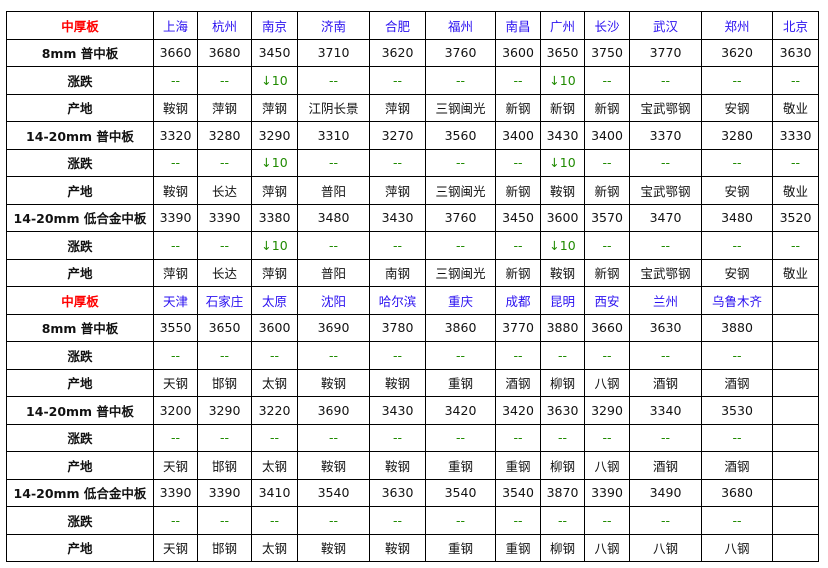 The height and width of the screenshot is (568, 828). Describe the element at coordinates (333, 300) in the screenshot. I see `city-header: 沈阳` at that location.